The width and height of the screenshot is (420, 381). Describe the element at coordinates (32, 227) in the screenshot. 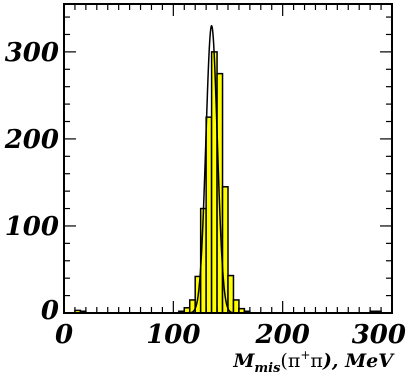

I see `y-tick-label: 100` at that location.